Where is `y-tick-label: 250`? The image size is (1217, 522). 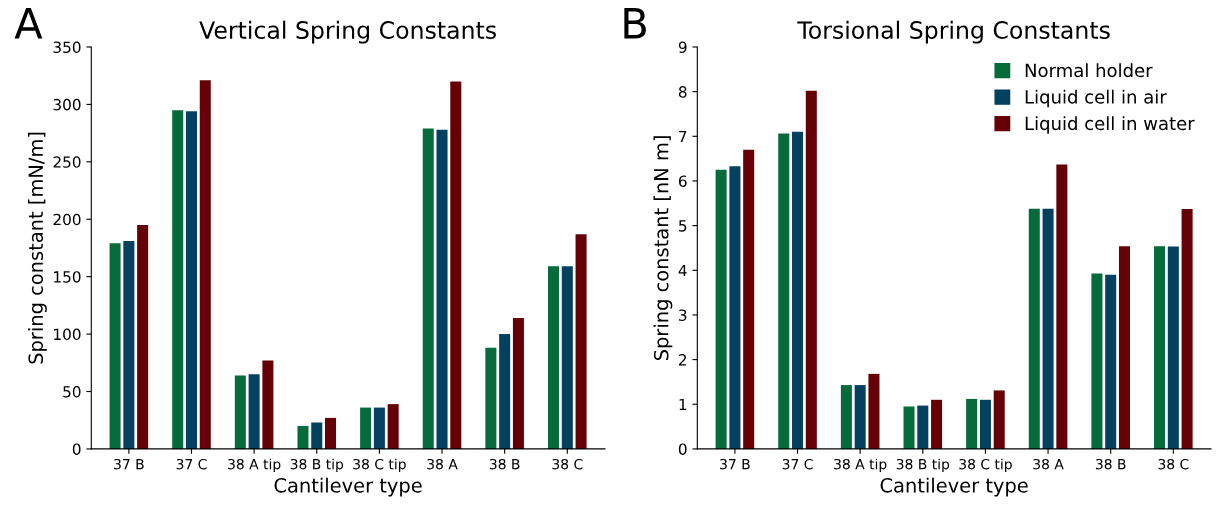
y-tick-label: 250 is located at coordinates (67, 162).